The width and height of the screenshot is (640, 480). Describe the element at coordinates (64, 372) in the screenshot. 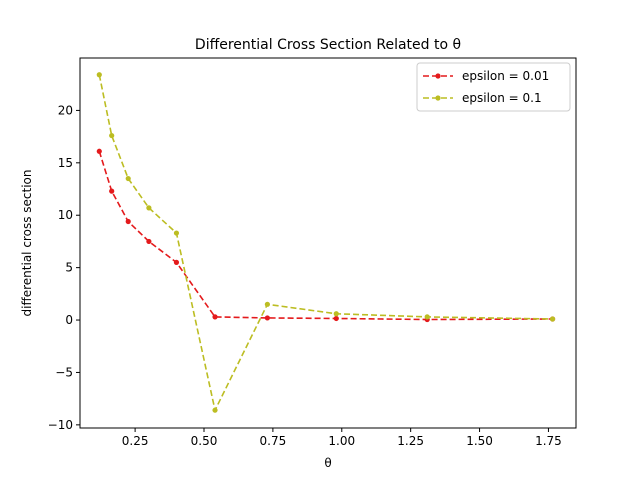

I see `y-tick-label: −5` at that location.